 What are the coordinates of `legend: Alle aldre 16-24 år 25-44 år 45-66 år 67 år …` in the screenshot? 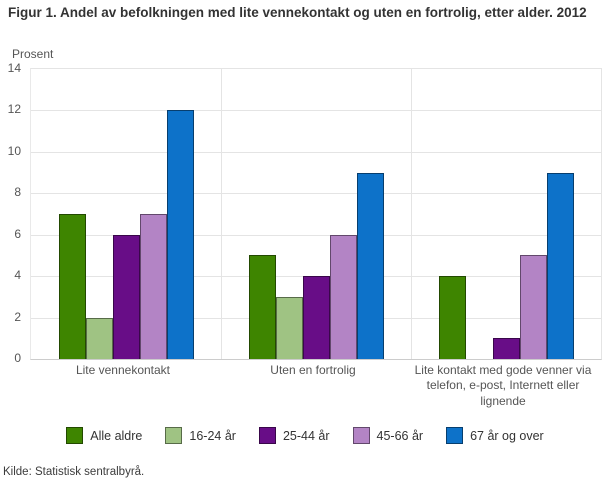 It's located at (305, 435).